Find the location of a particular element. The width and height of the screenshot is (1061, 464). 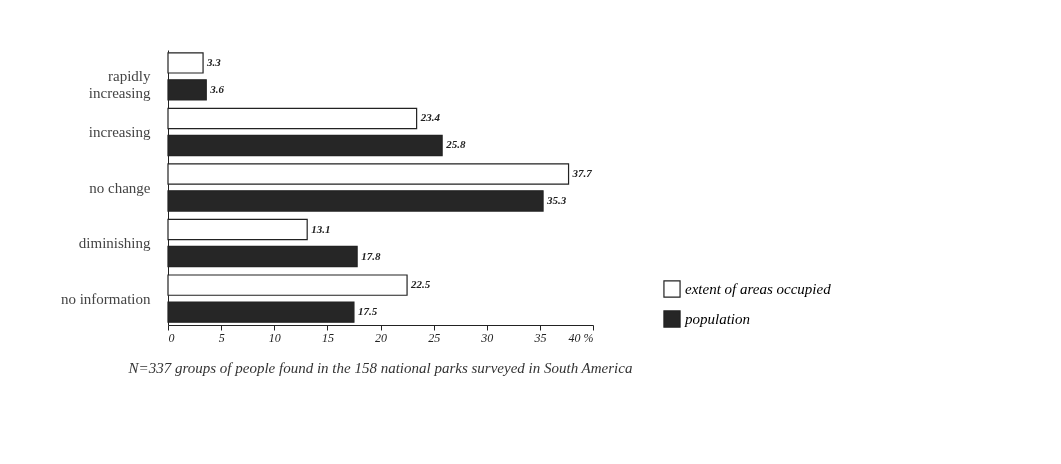

y-tick-label: no change is located at coordinates (120, 187).